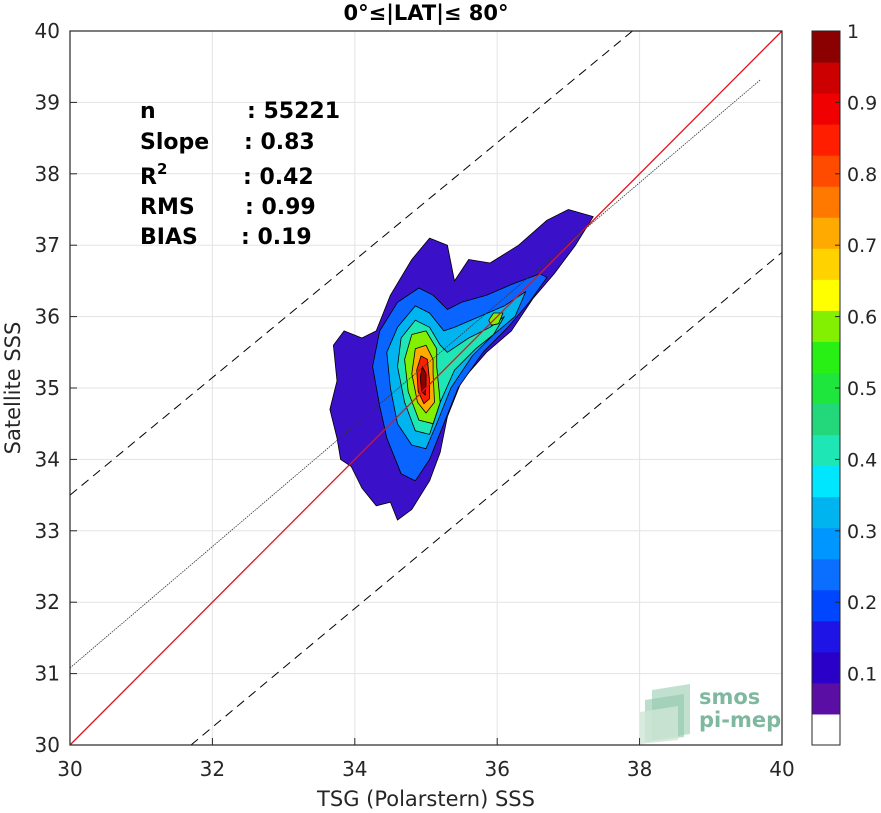 The width and height of the screenshot is (881, 813). I want to click on y-tick-label-1: 31, so click(47, 674).